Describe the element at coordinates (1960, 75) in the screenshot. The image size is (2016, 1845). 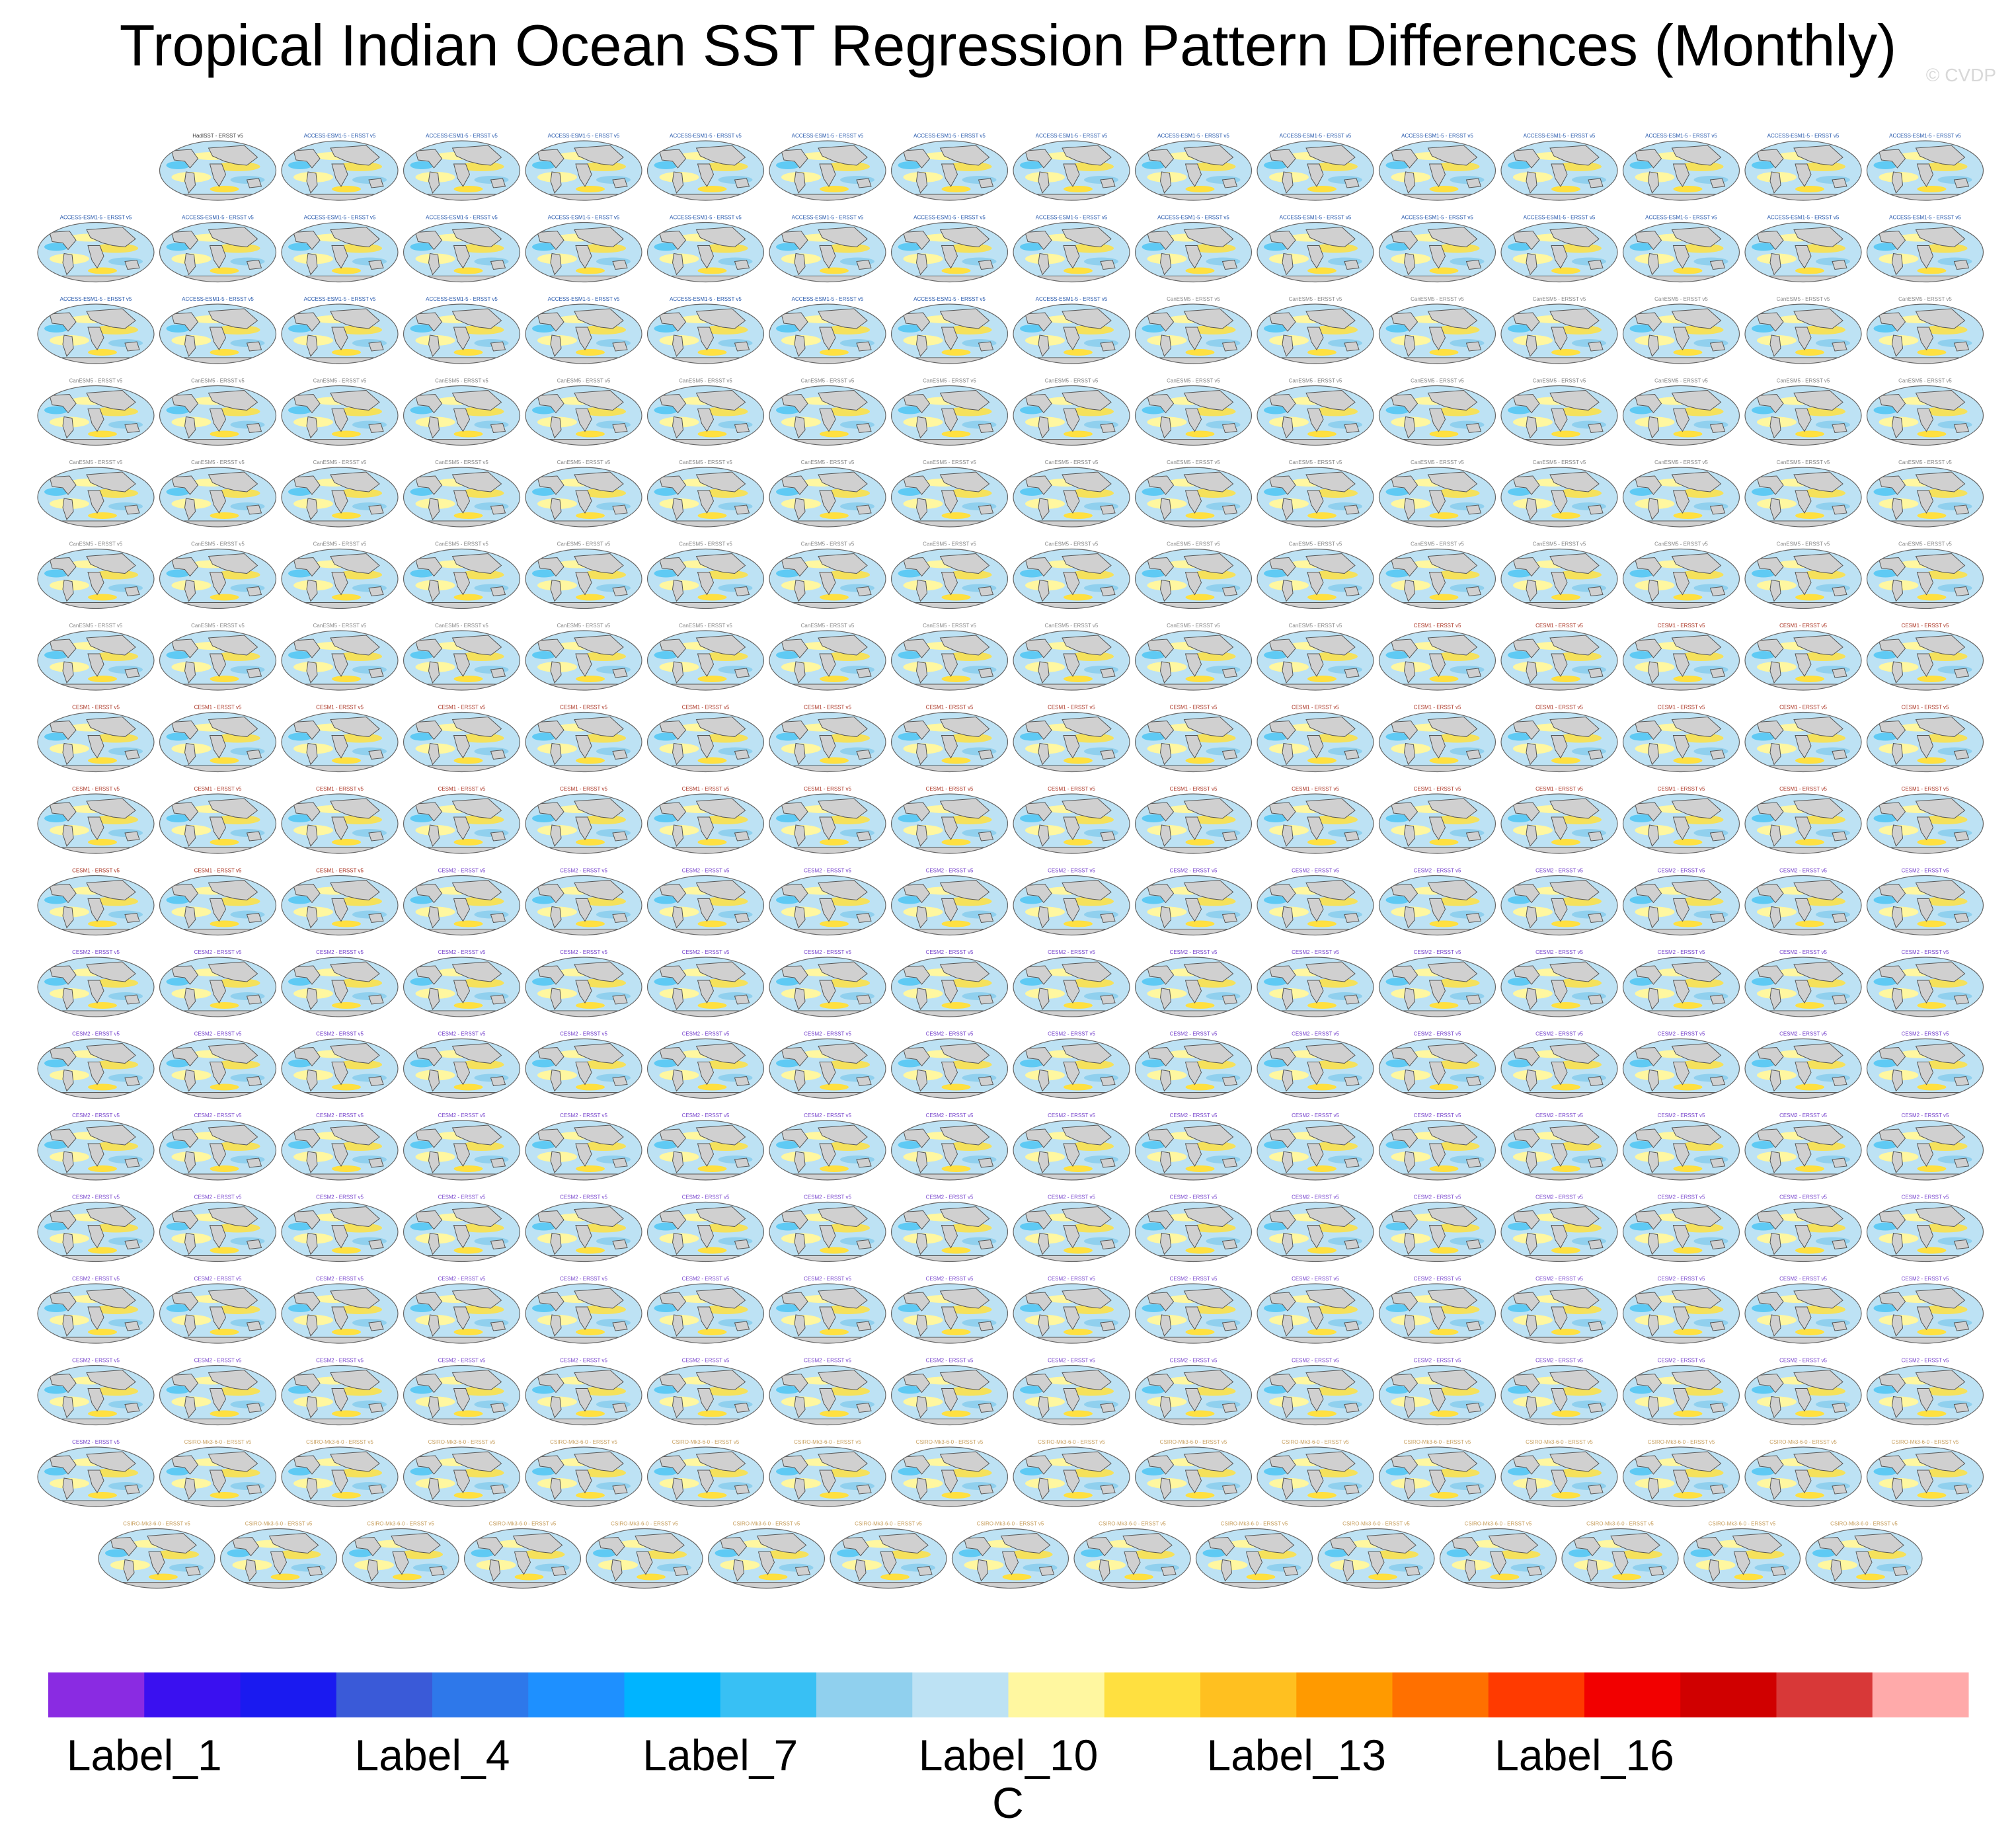
I see `cvdp-watermark: © CVDP` at that location.